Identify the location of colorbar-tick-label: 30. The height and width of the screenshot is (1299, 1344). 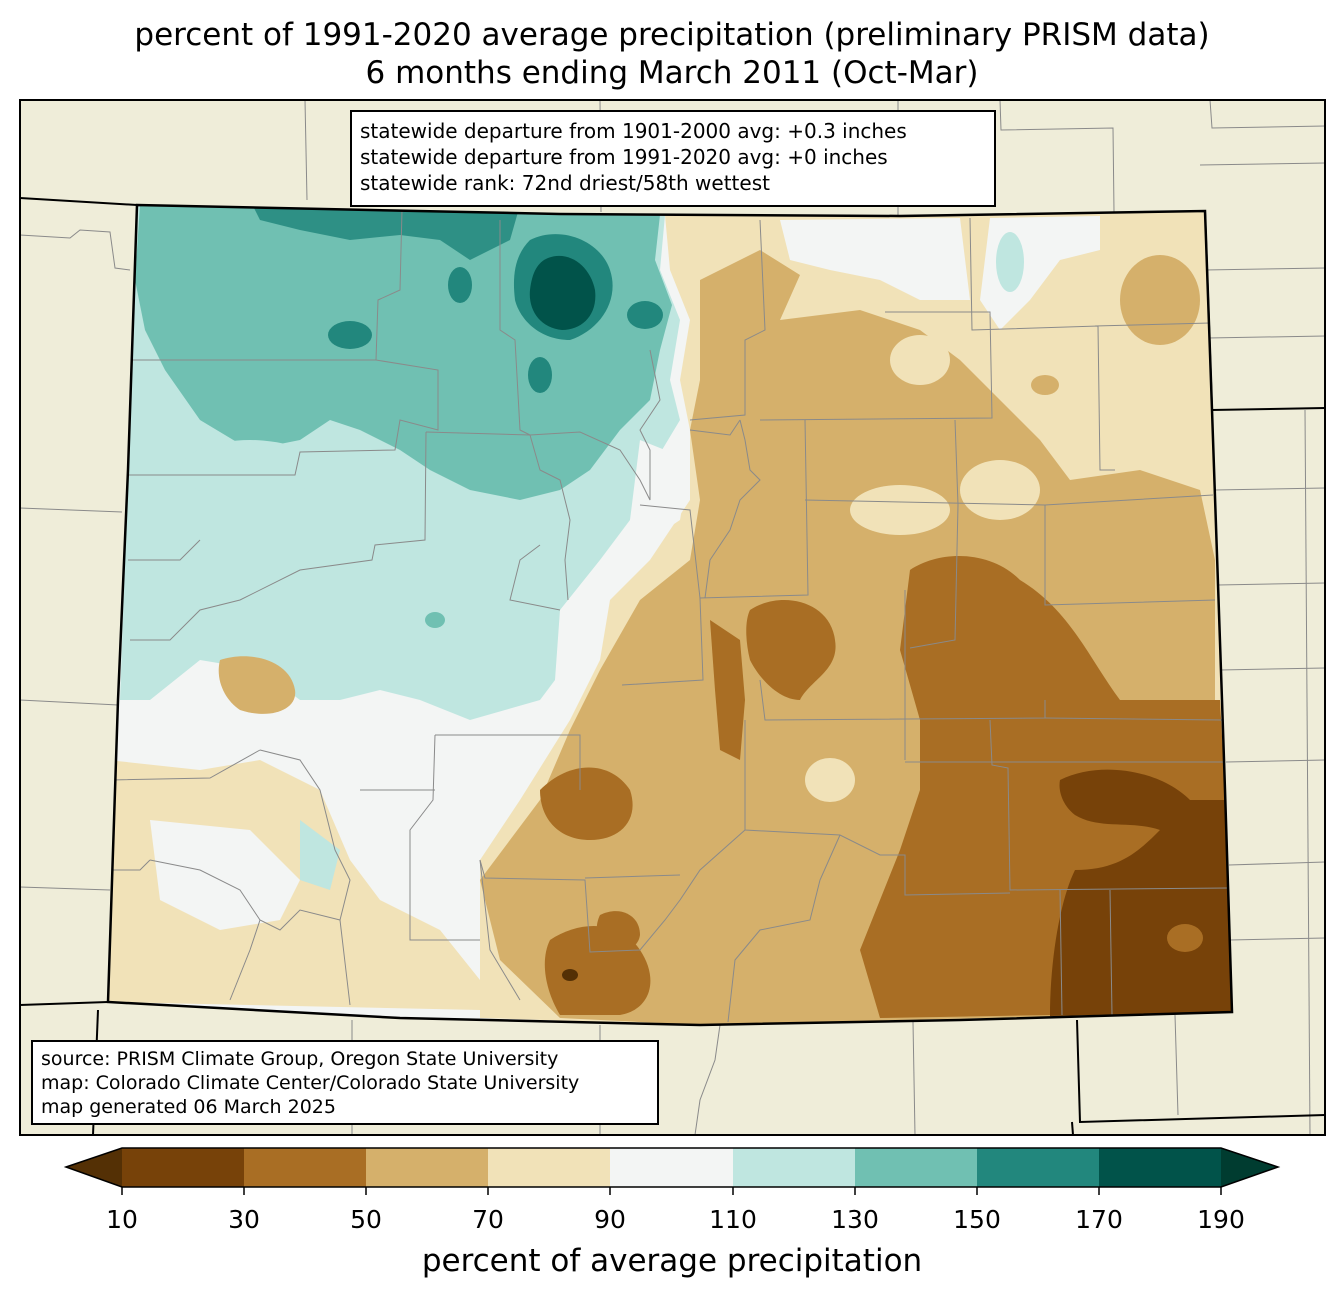
(244, 1219).